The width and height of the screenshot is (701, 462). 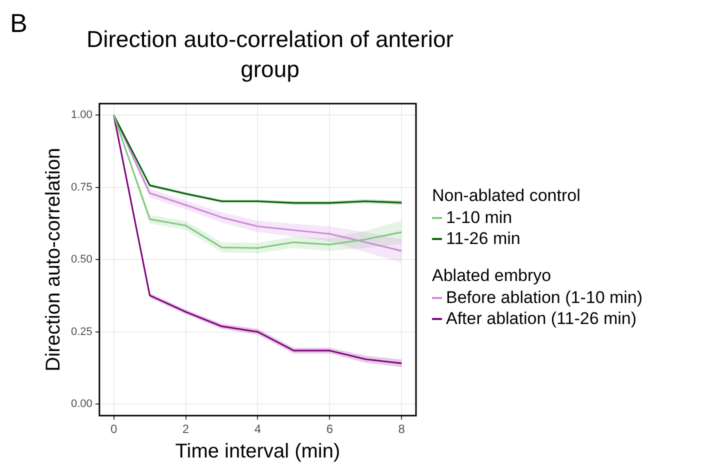 What do you see at coordinates (81, 115) in the screenshot?
I see `y-tick-label: 1.00` at bounding box center [81, 115].